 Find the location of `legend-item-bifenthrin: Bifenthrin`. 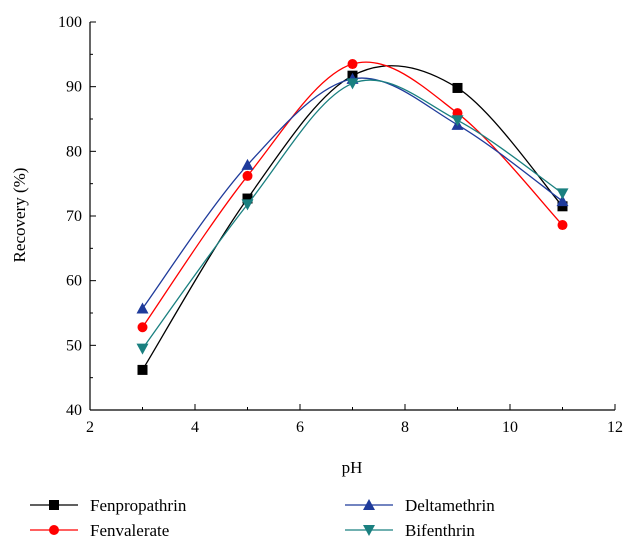

legend-item-bifenthrin: Bifenthrin is located at coordinates (410, 530).